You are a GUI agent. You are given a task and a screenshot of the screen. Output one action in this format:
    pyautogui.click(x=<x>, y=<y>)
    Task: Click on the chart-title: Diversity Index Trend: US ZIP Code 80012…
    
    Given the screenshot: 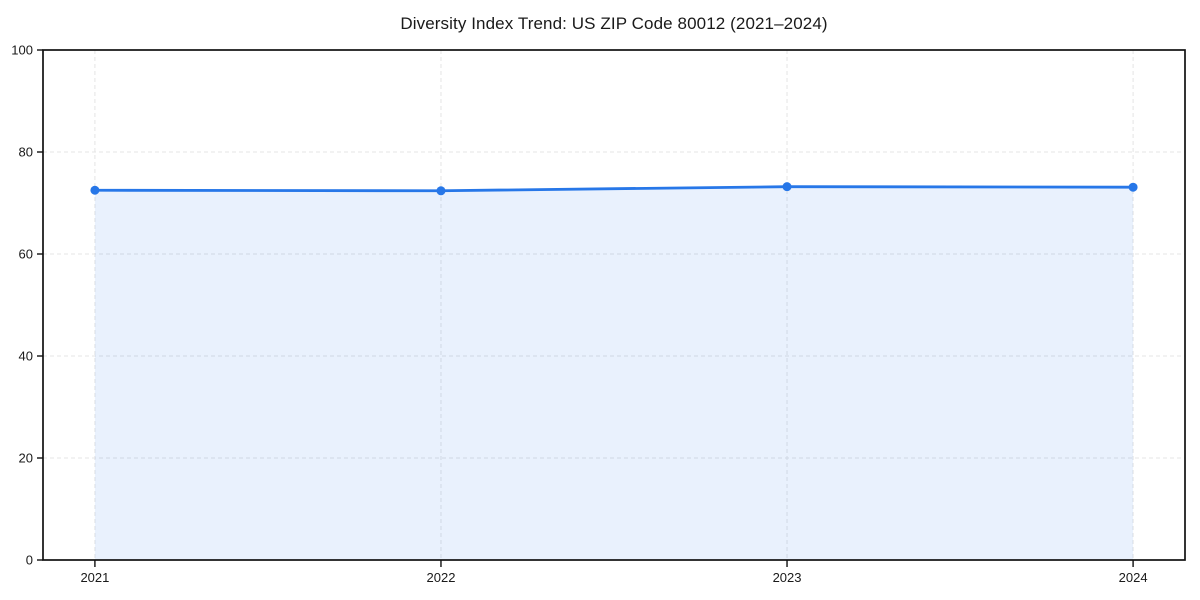 What is the action you would take?
    pyautogui.click(x=614, y=23)
    